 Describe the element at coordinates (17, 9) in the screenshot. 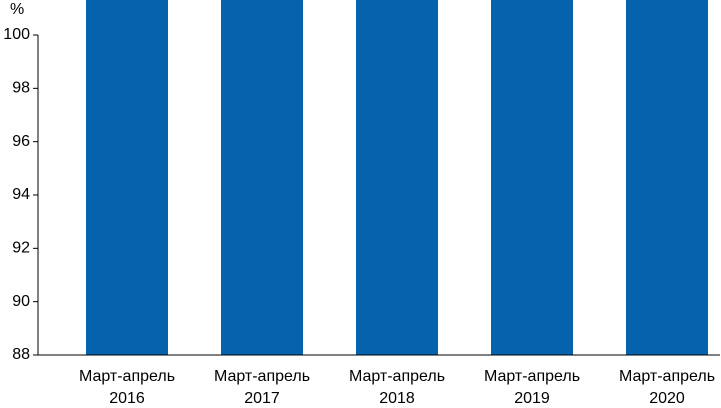

I see `y-unit: %` at that location.